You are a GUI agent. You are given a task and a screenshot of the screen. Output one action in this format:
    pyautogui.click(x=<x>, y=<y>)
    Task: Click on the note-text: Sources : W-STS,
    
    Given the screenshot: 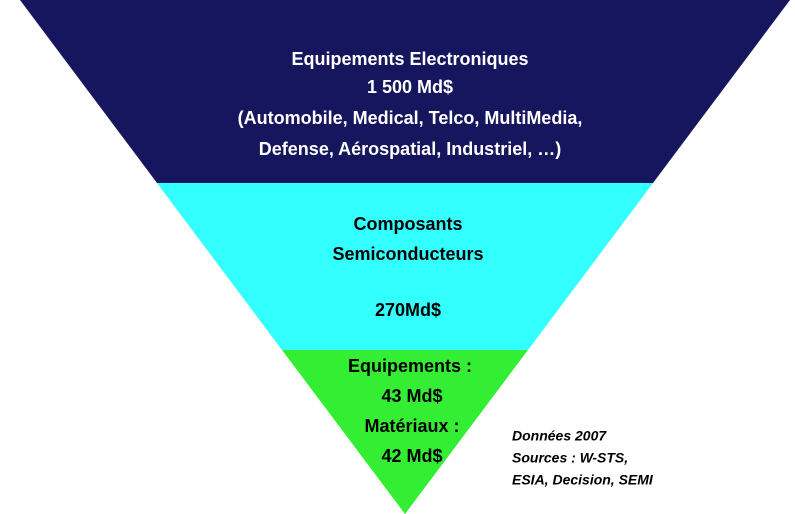 What is the action you would take?
    pyautogui.click(x=570, y=458)
    